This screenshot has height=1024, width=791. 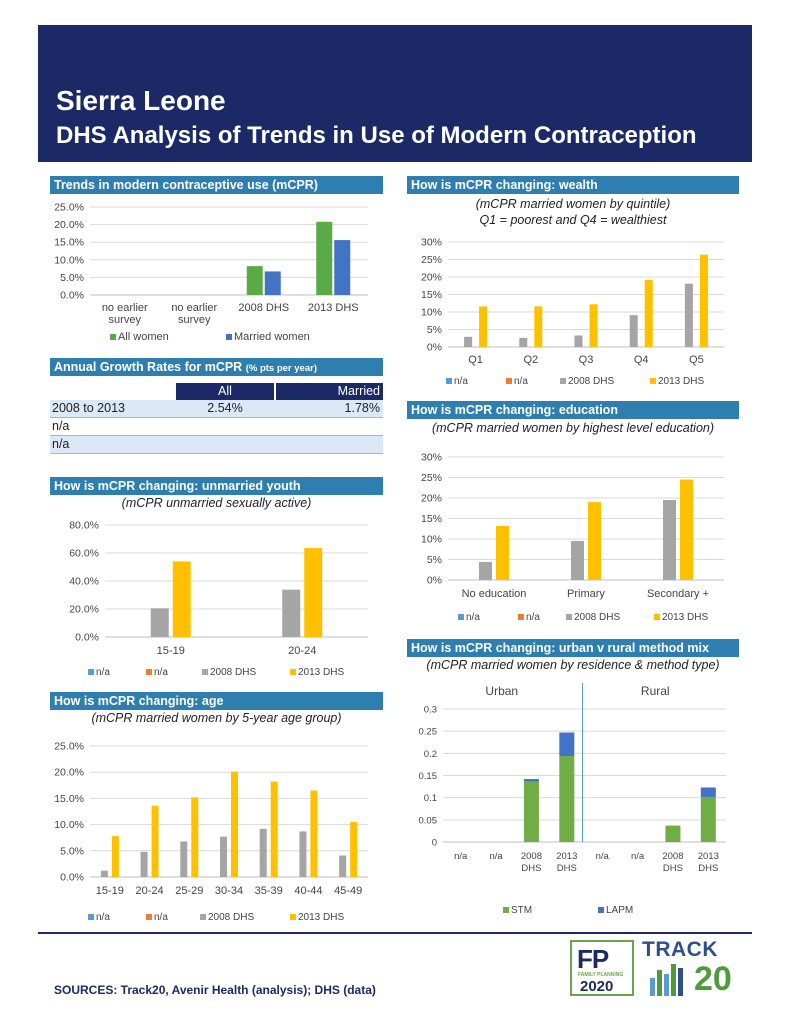 I want to click on track20-logo: TRACK 20, so click(x=694, y=968).